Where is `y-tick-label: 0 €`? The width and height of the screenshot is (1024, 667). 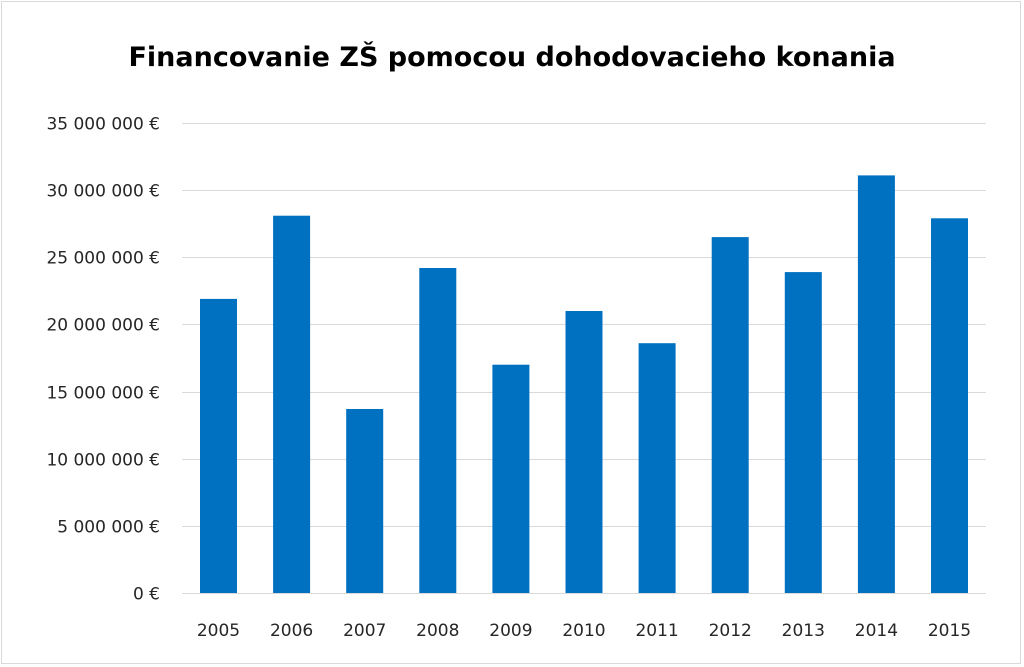
y-tick-label: 0 € is located at coordinates (146, 595).